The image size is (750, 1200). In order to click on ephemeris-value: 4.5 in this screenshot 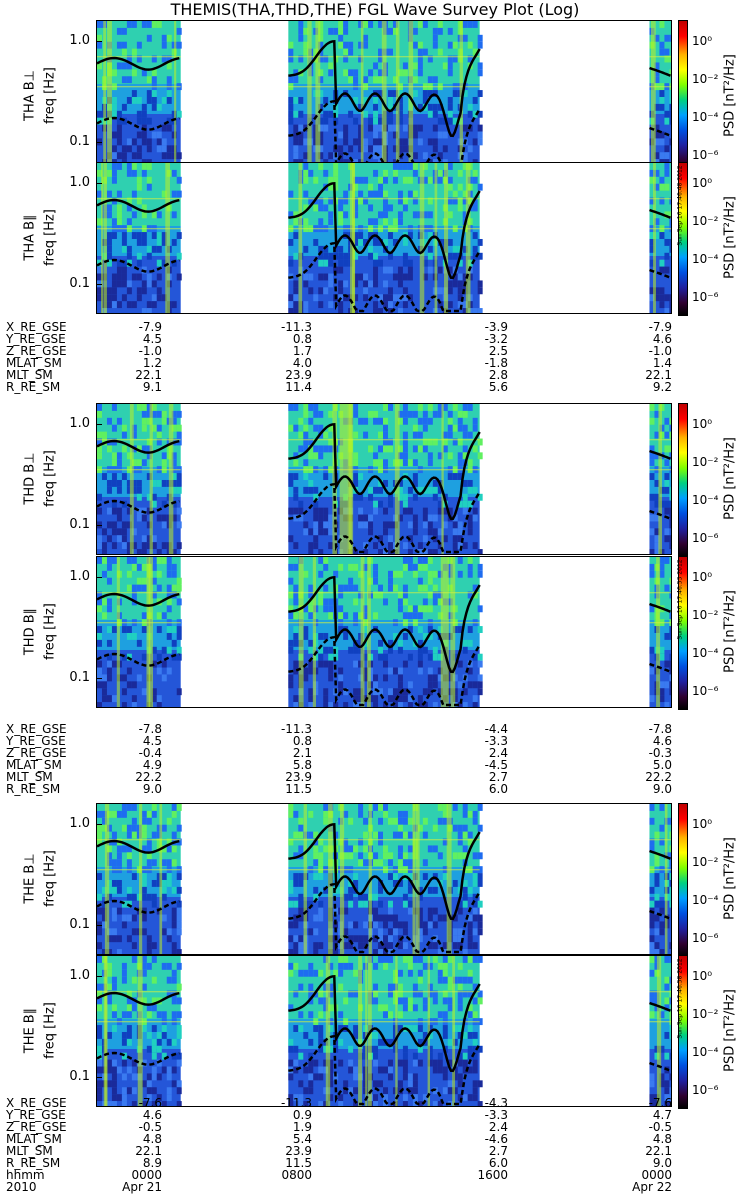, I will do `click(152, 741)`.